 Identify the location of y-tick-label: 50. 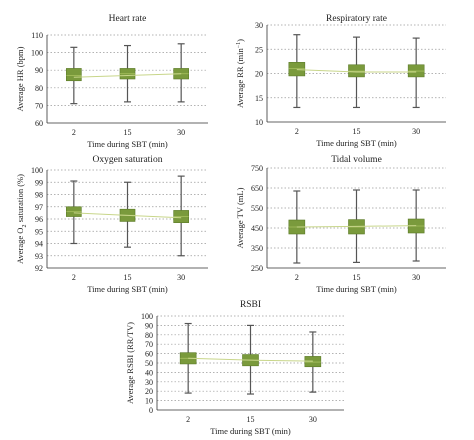
(149, 363).